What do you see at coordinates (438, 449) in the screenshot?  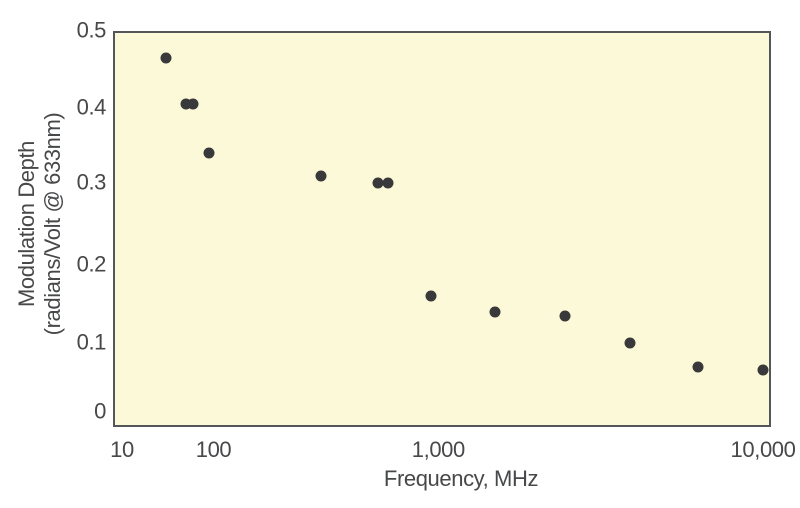 I see `x-tick-label-1,000: 1,000` at bounding box center [438, 449].